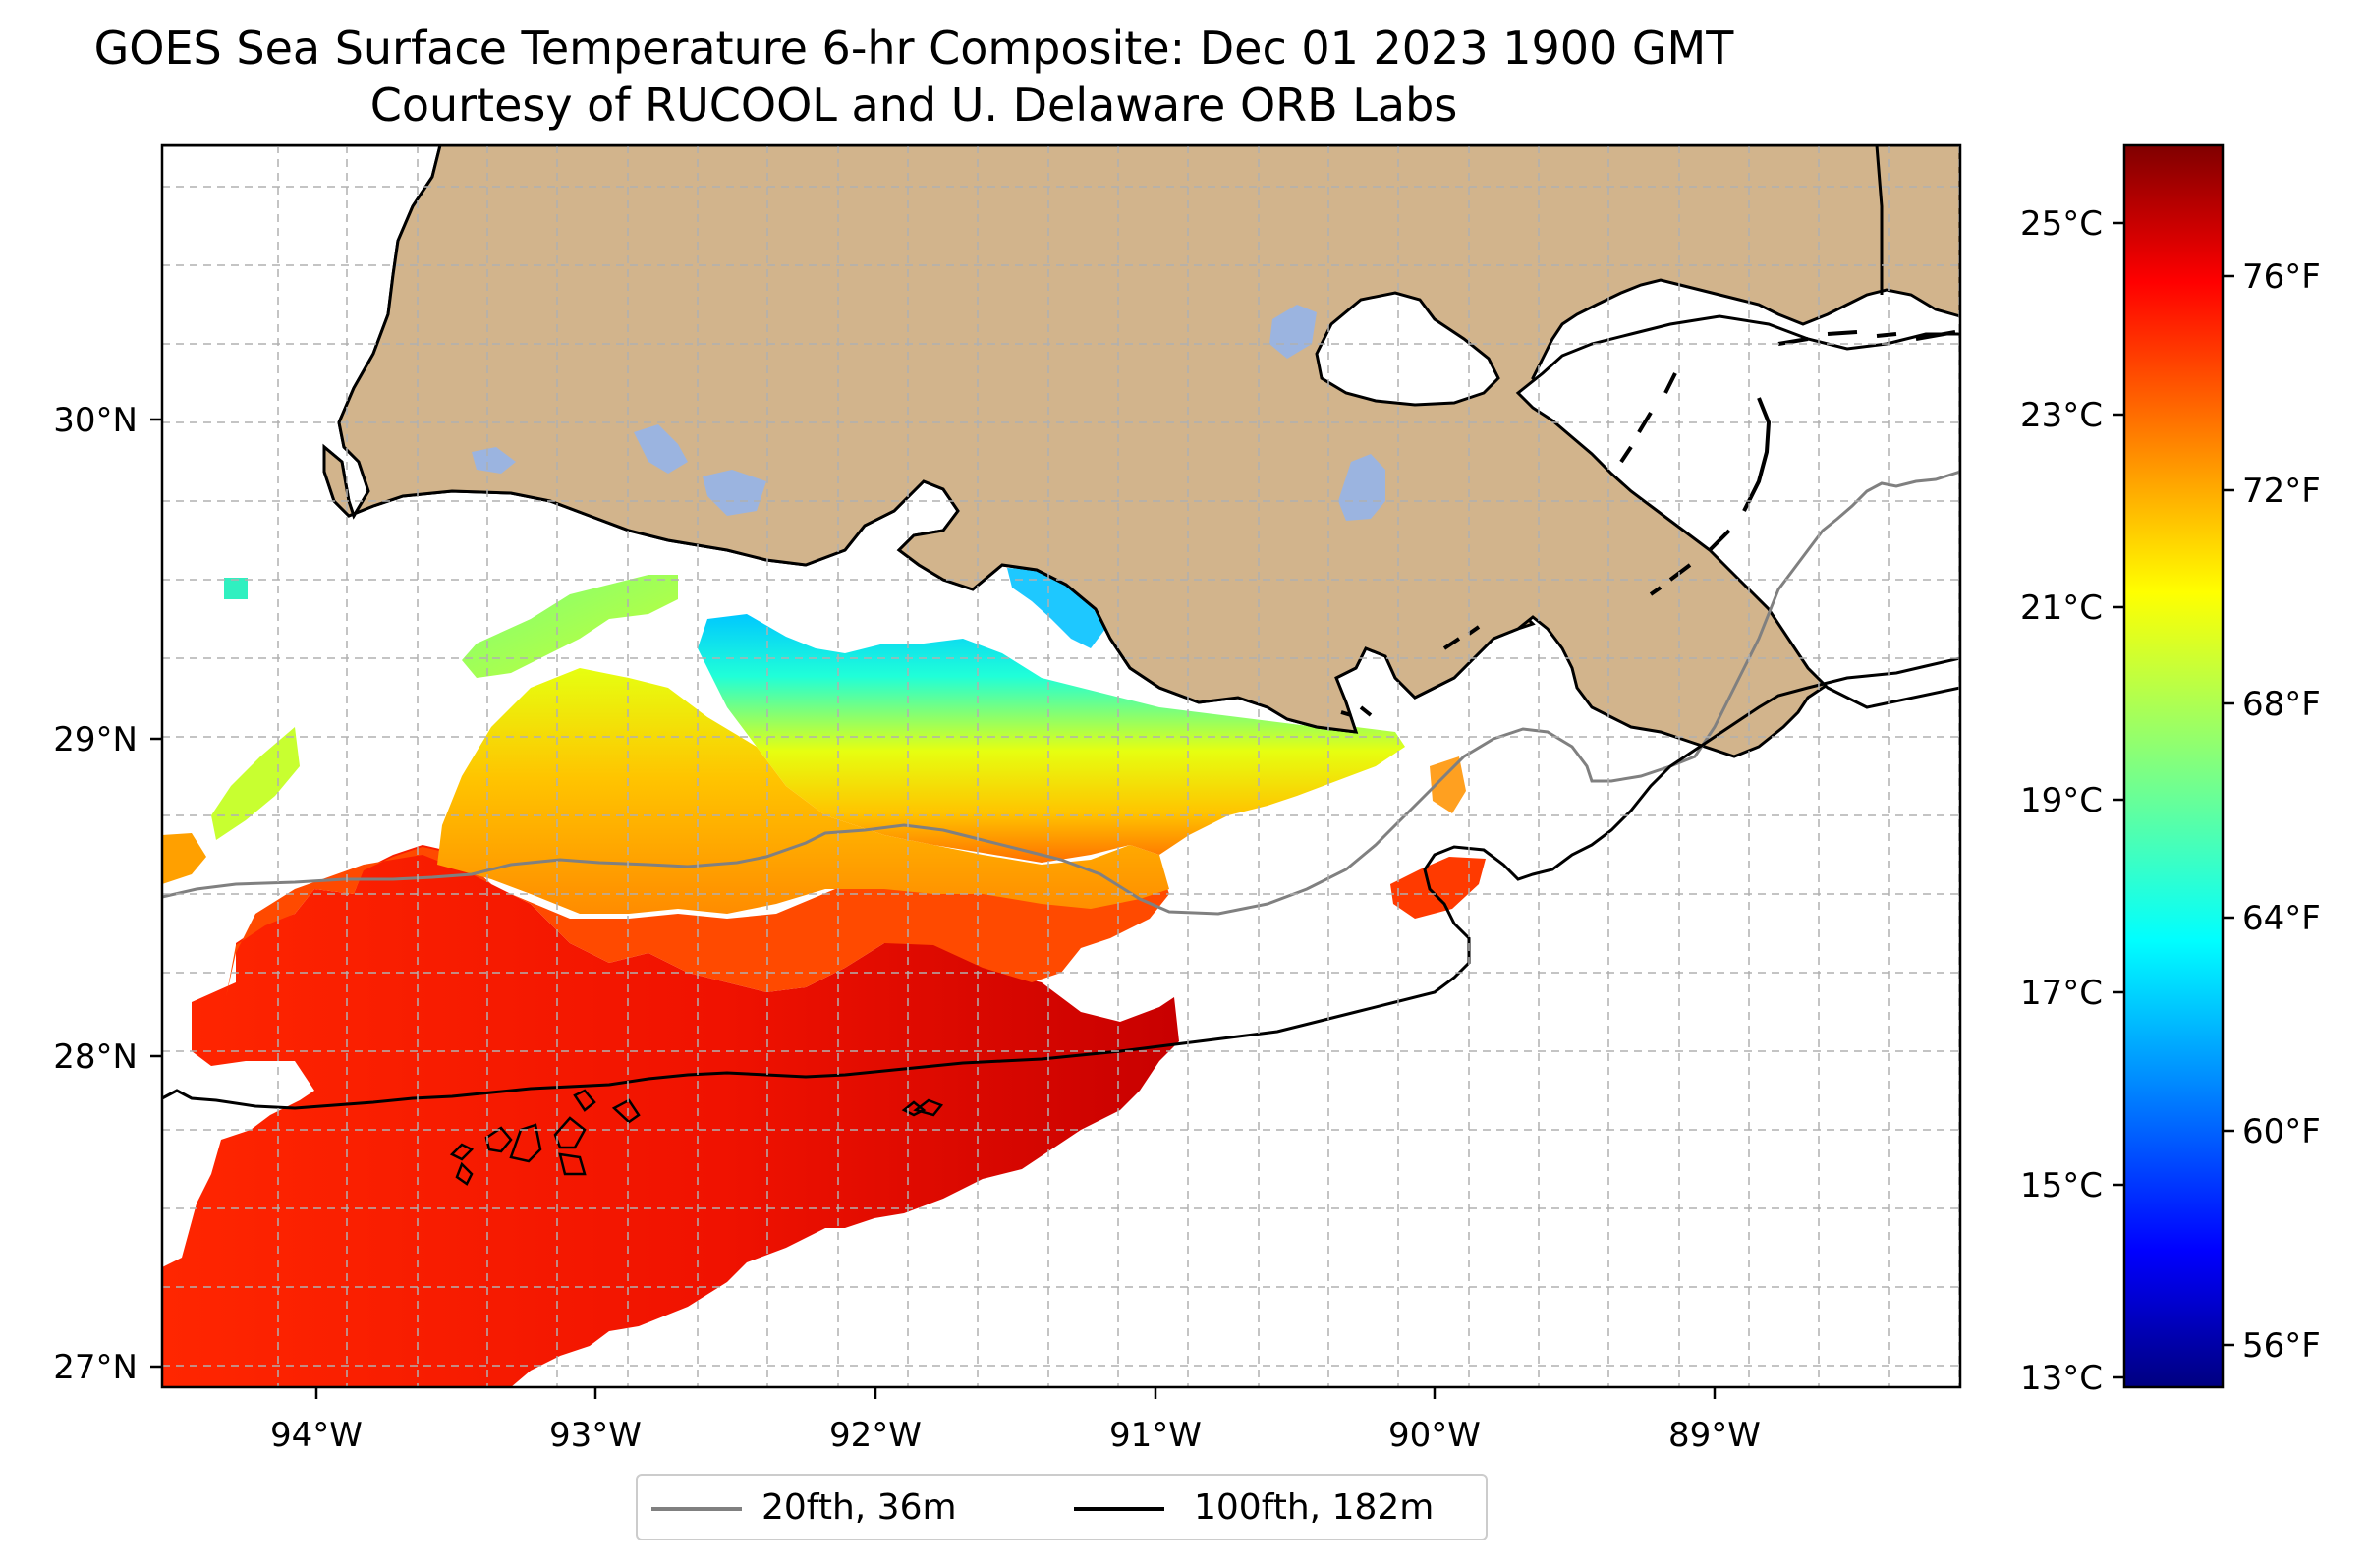  I want to click on x-tick-label: 91°W, so click(1155, 1435).